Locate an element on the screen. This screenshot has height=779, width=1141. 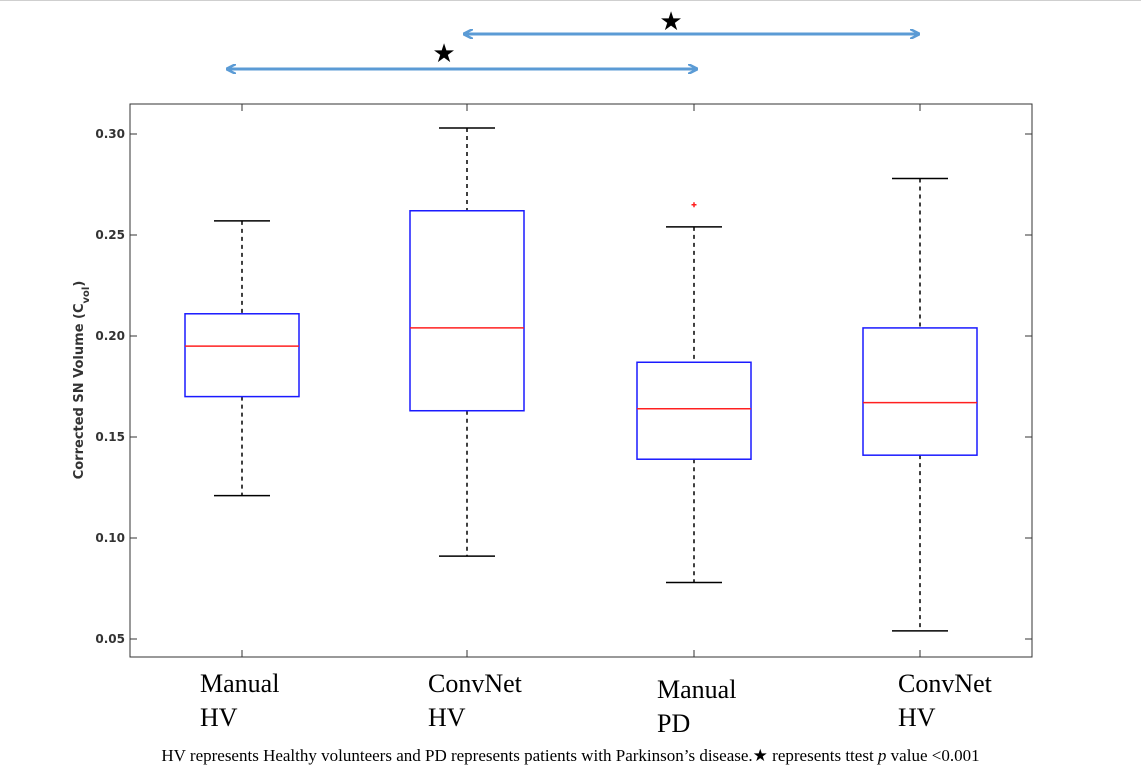
caption-part2: represents ttest is located at coordinates (822, 755).